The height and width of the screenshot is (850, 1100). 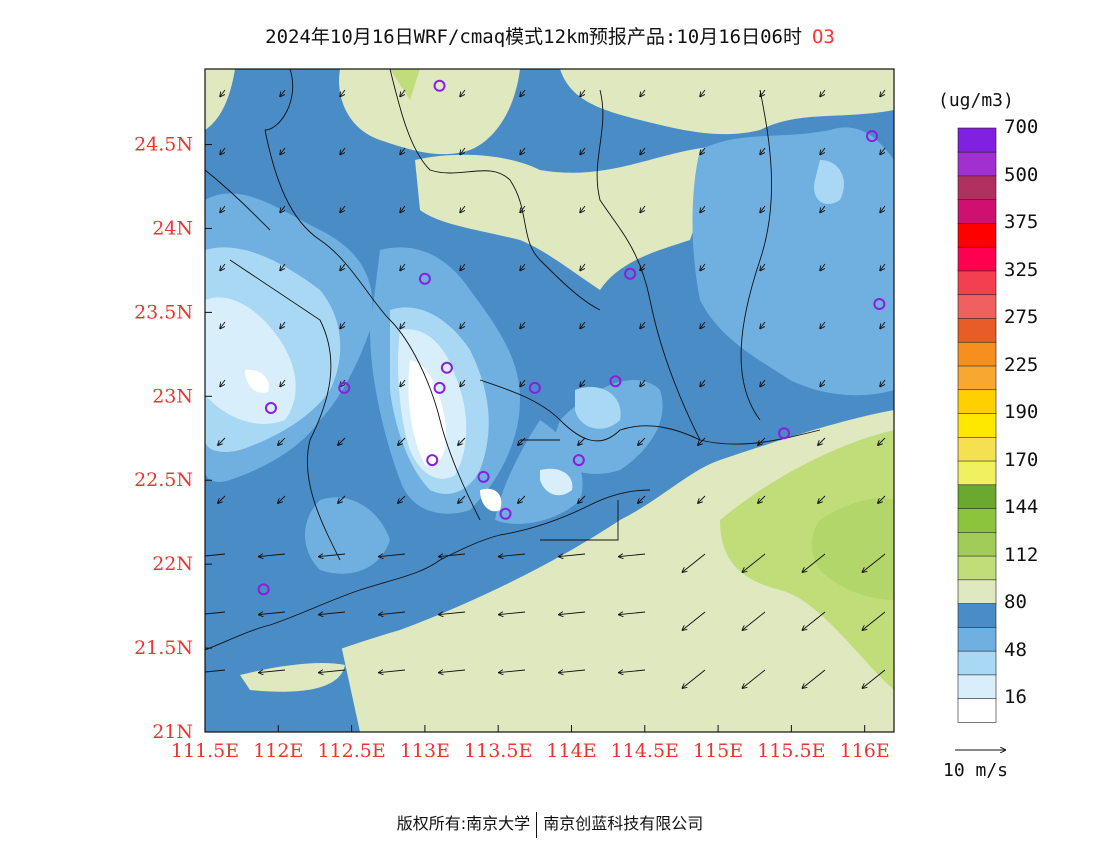 I want to click on y-tick-label: 23.5N, so click(x=163, y=312).